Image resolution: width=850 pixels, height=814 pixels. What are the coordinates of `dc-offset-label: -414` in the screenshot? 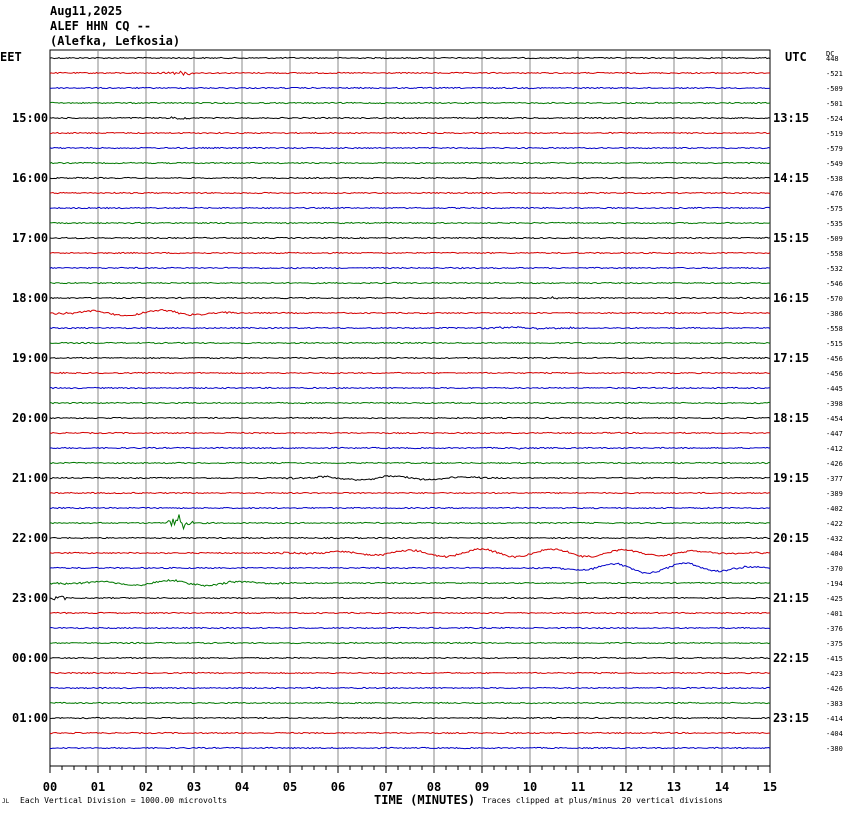 It's located at (834, 719).